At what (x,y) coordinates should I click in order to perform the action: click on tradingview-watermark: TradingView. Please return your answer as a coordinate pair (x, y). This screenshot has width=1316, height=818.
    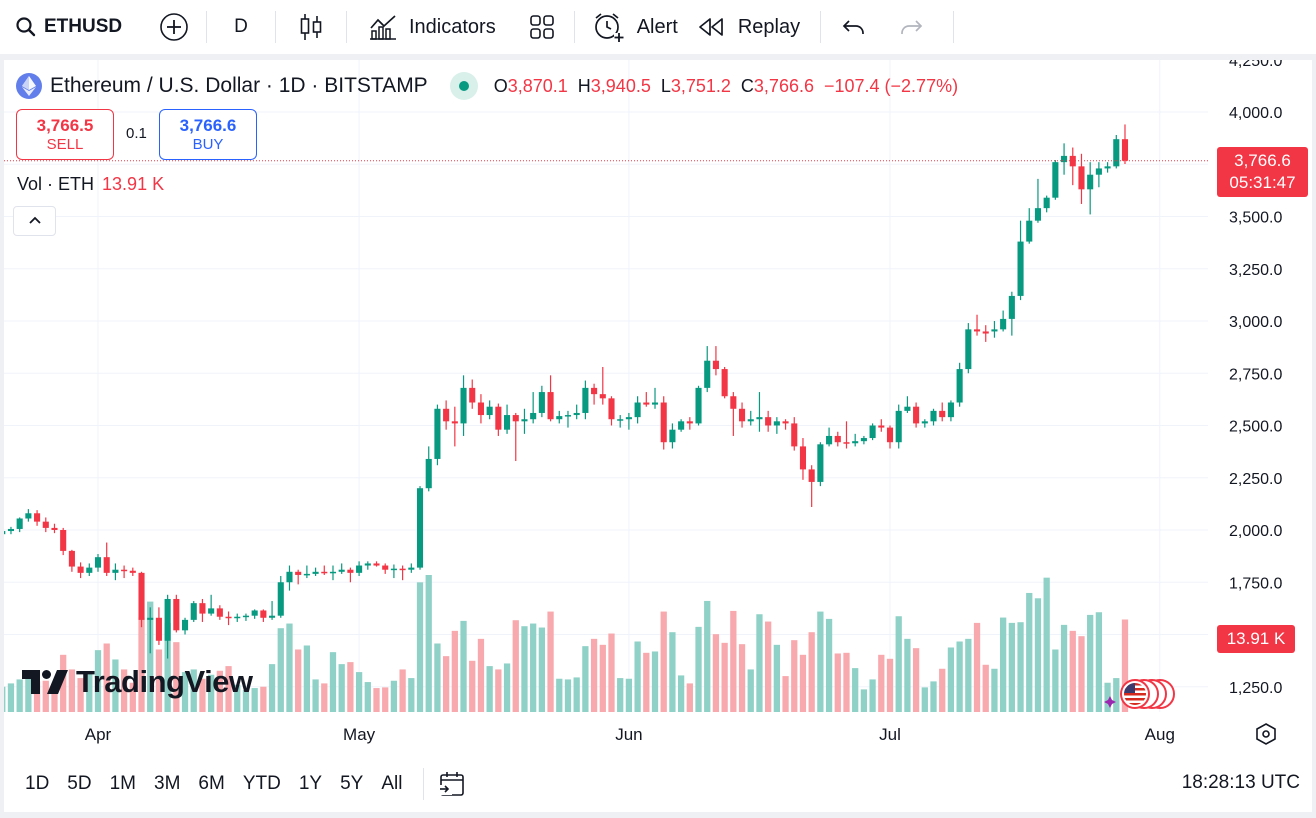
    Looking at the image, I should click on (137, 682).